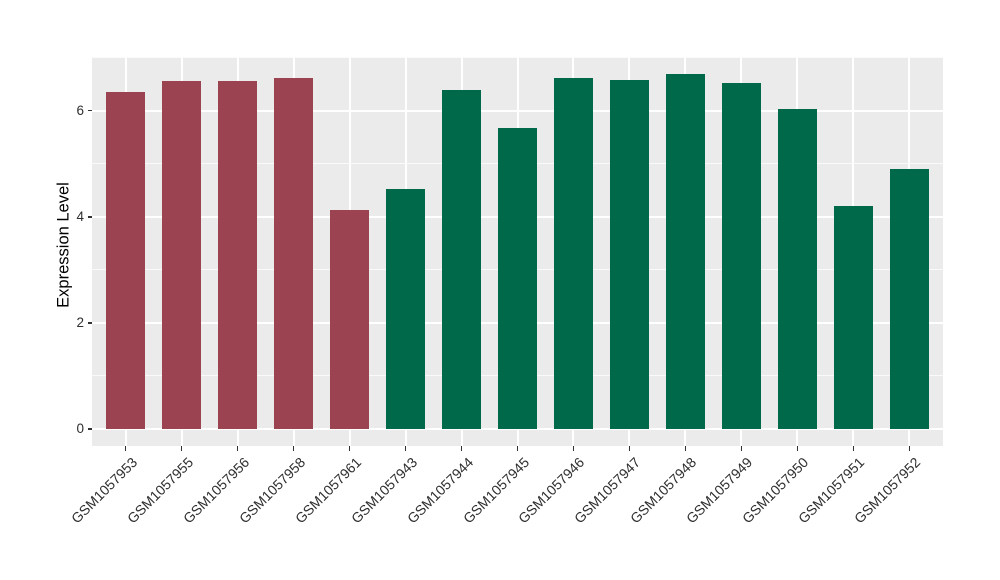  Describe the element at coordinates (517, 278) in the screenshot. I see `bar-GSM1057945` at that location.